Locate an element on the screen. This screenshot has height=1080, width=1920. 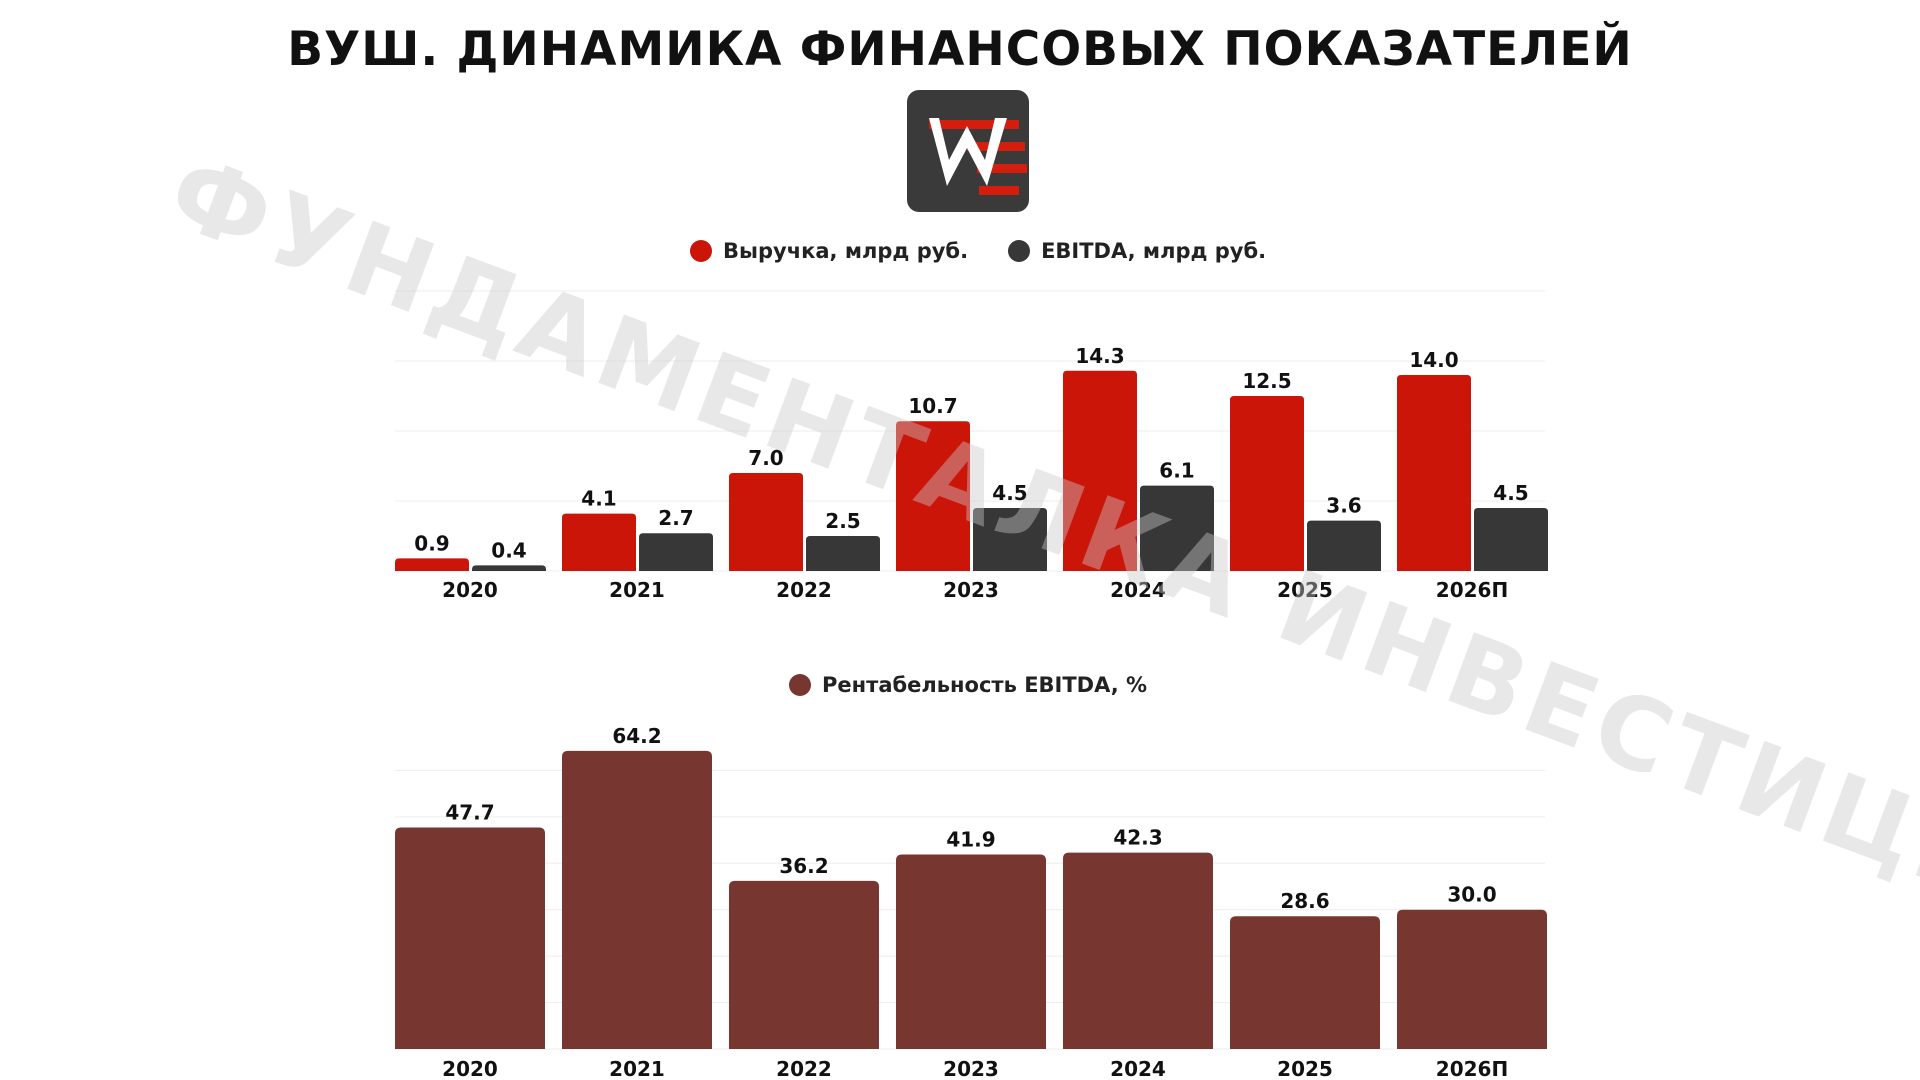
revenue-data-label: 10.7 is located at coordinates (932, 406).